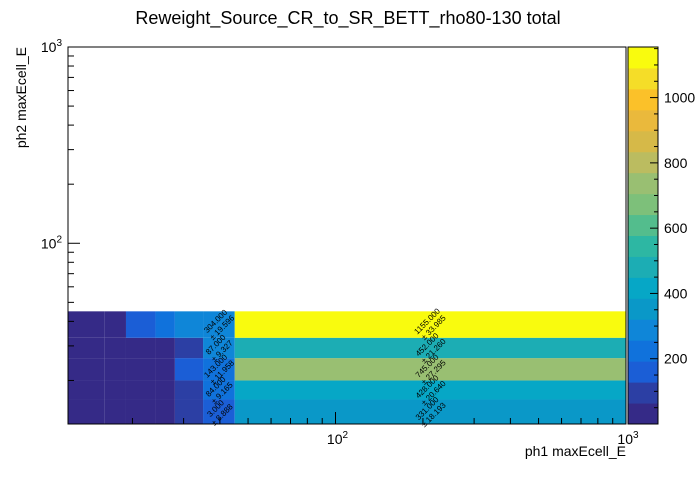 This screenshot has width=696, height=477. I want to click on color-palette: 200 400 600 800 1000, so click(661, 235).